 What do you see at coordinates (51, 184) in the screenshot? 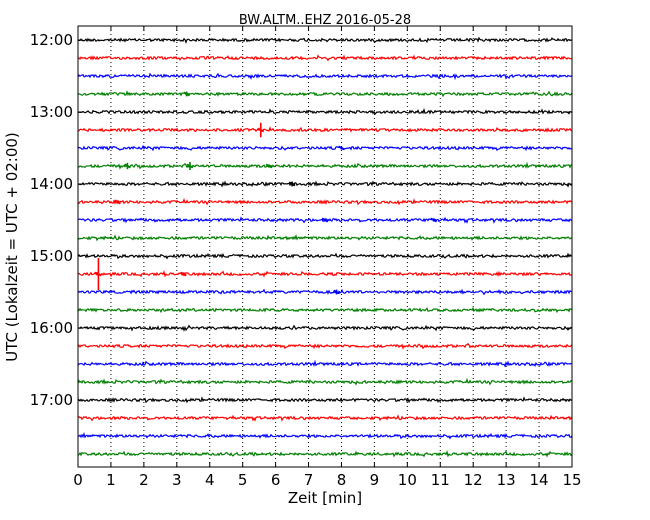
I see `y-tick-label: 14:00` at bounding box center [51, 184].